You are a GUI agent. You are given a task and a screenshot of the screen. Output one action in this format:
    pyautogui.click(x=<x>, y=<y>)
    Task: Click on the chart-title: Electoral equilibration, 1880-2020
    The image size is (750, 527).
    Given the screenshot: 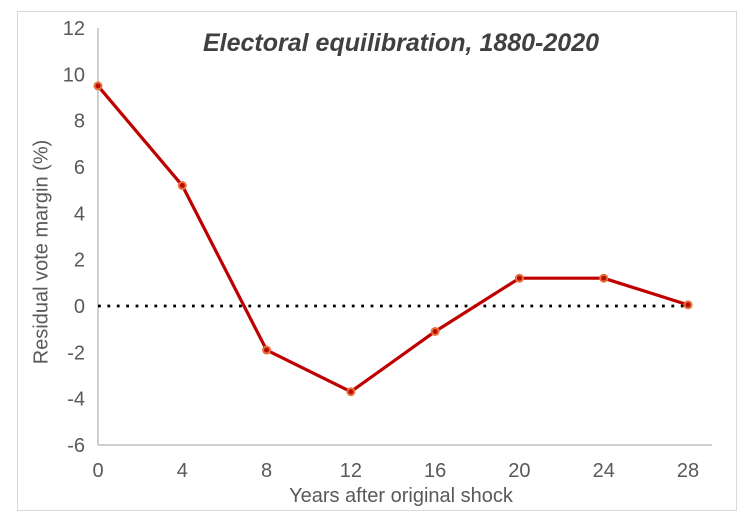 What is the action you would take?
    pyautogui.click(x=401, y=43)
    